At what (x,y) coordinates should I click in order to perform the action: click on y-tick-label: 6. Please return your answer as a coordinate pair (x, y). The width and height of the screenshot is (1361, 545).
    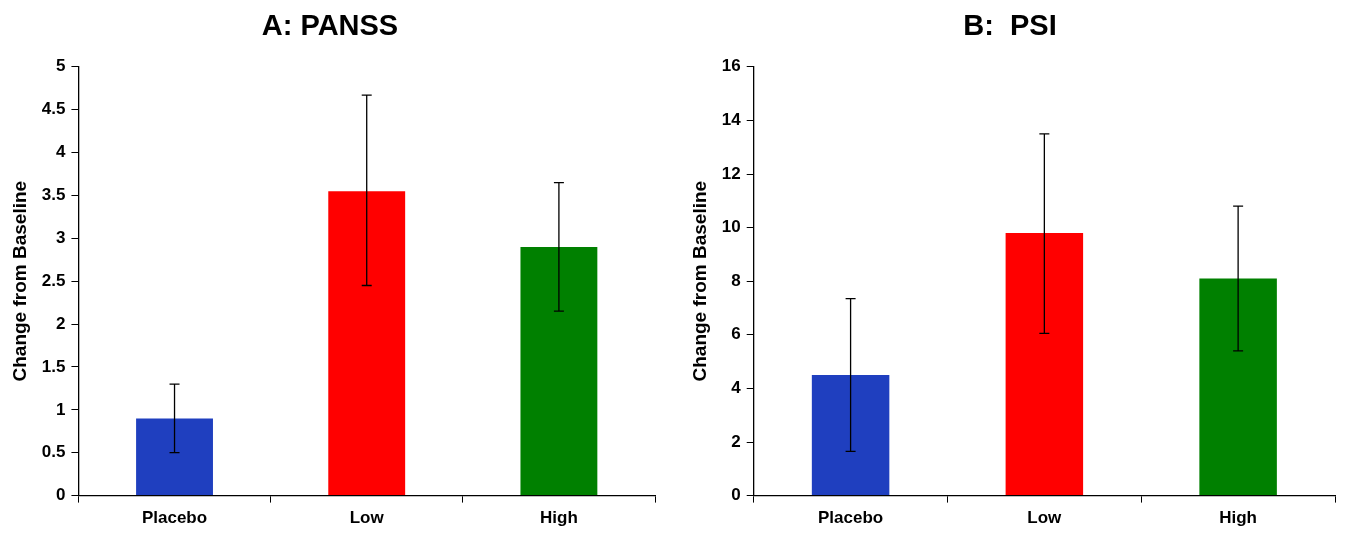
    Looking at the image, I should click on (736, 334).